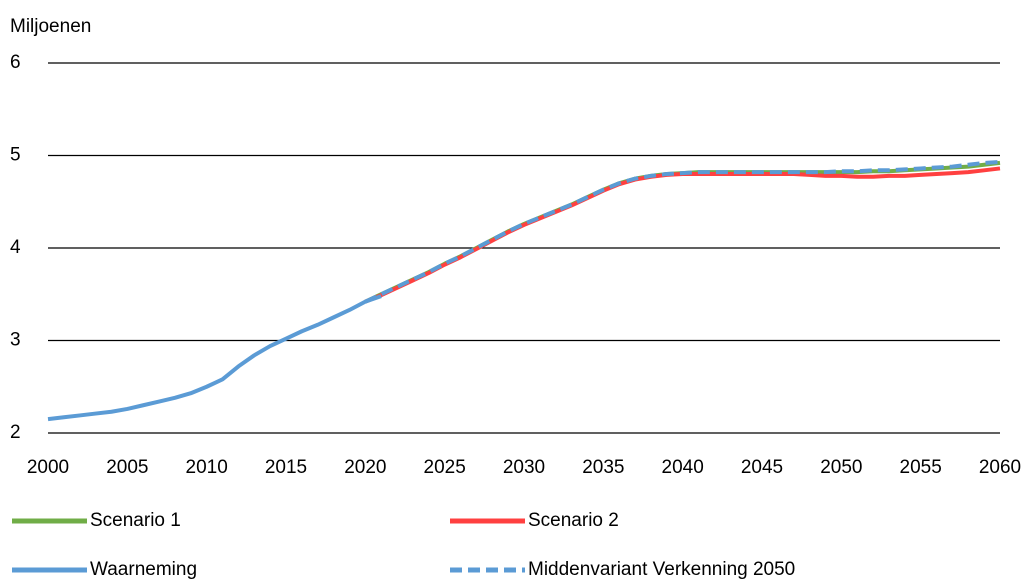 This screenshot has width=1024, height=581. Describe the element at coordinates (15, 155) in the screenshot. I see `y-tick-label: 5` at that location.